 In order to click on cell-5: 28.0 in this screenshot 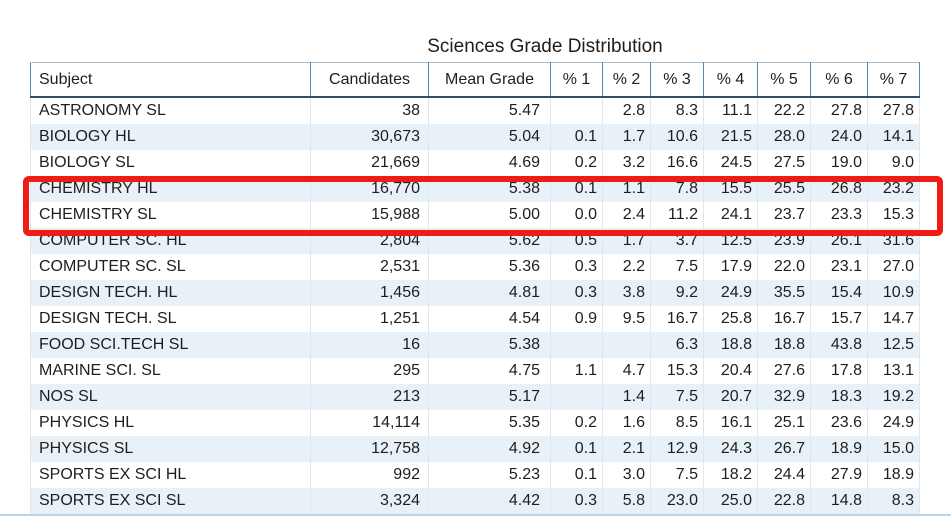, I will do `click(784, 137)`.